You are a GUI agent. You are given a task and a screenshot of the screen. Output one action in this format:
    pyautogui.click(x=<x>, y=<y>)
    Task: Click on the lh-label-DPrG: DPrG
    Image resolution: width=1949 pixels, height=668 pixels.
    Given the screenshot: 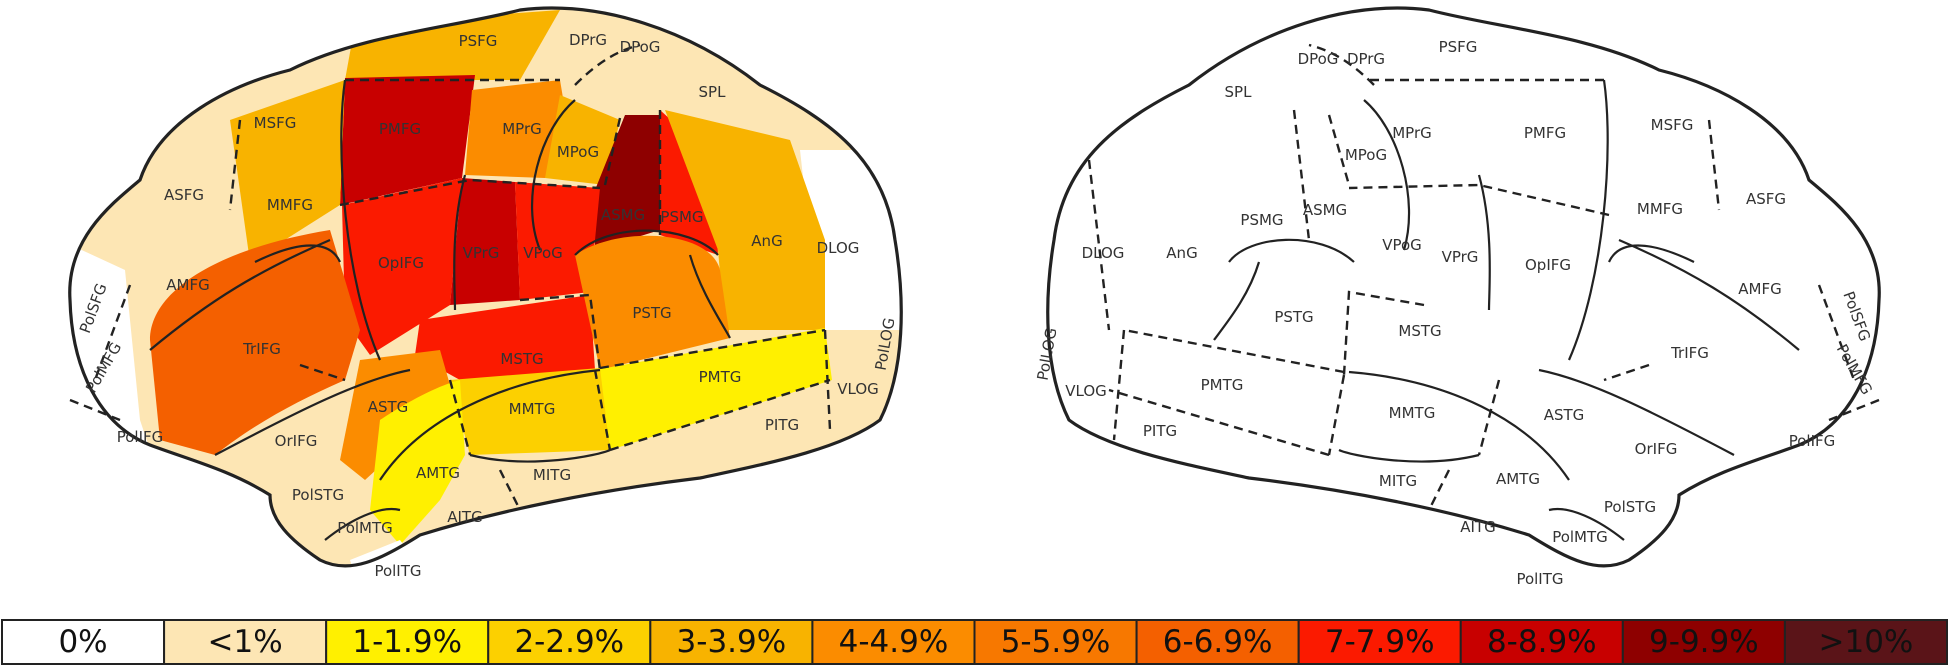 What is the action you would take?
    pyautogui.click(x=588, y=40)
    